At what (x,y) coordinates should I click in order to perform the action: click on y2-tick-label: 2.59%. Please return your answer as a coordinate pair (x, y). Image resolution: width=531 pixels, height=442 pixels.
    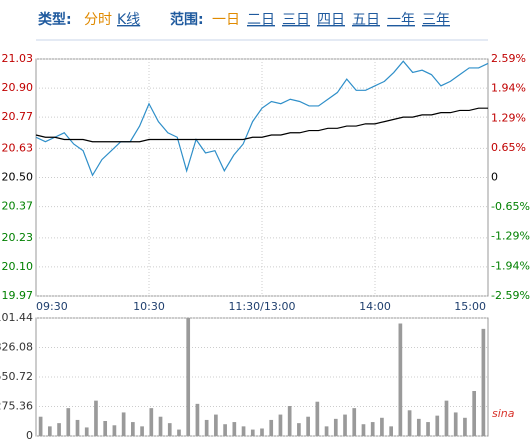
    Looking at the image, I should click on (508, 58).